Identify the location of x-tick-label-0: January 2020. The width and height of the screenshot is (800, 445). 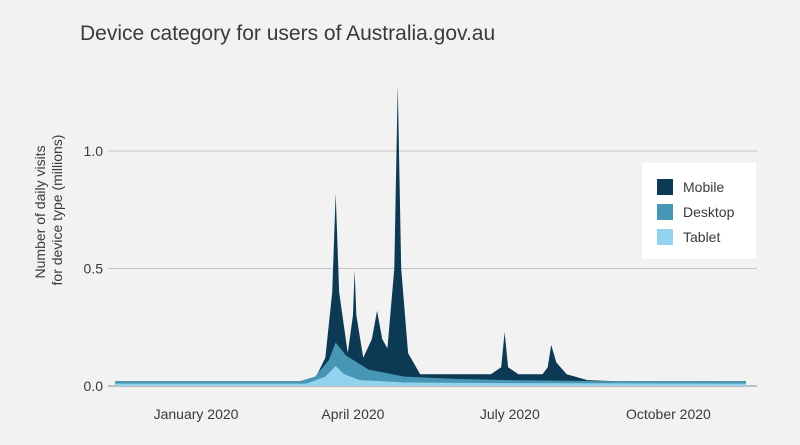
(196, 414).